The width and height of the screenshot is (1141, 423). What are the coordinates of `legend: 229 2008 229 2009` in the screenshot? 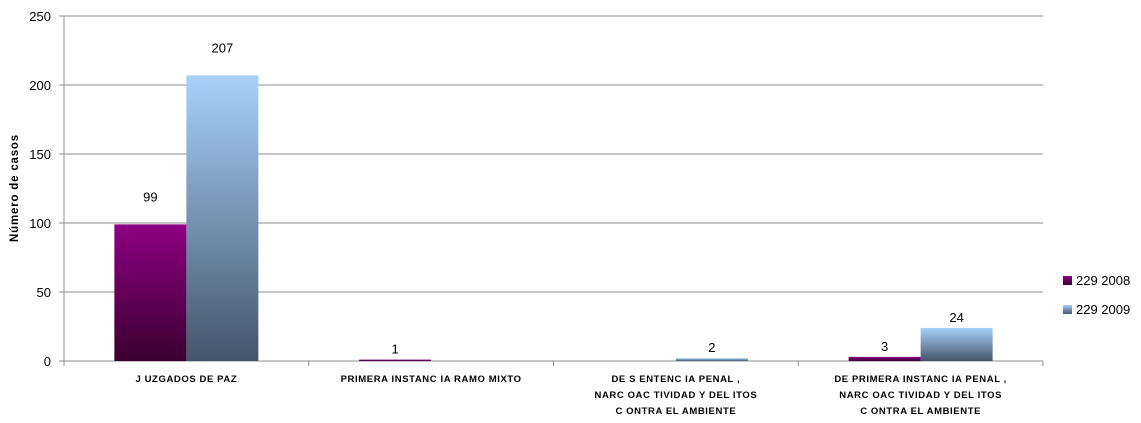 It's located at (1096, 295).